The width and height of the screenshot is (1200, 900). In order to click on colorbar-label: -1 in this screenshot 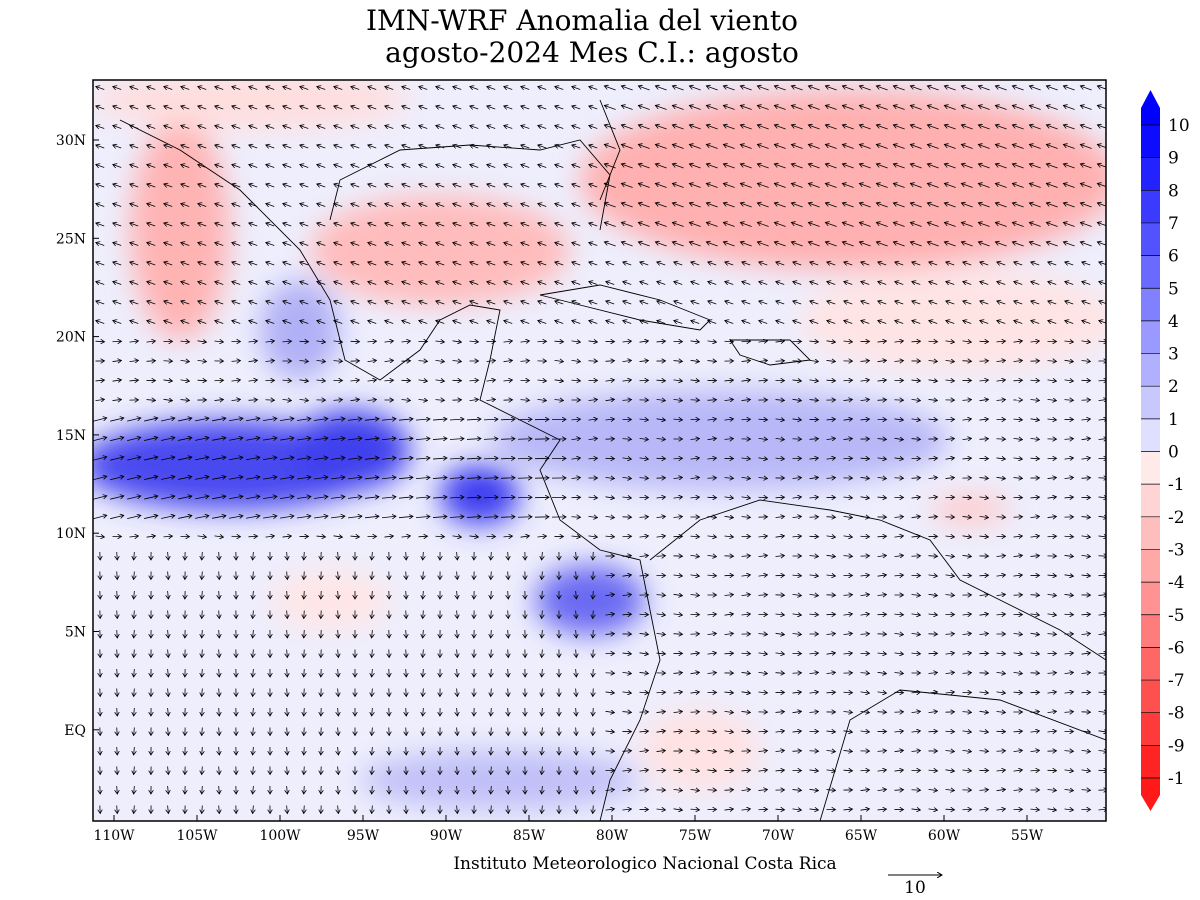, I will do `click(1176, 485)`.